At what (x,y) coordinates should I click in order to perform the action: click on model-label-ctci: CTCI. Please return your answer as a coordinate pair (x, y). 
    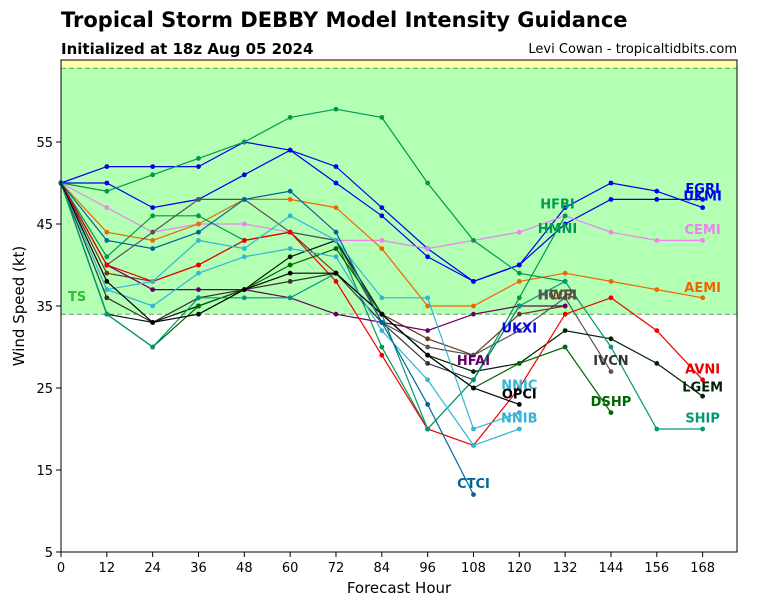
    Looking at the image, I should click on (473, 484).